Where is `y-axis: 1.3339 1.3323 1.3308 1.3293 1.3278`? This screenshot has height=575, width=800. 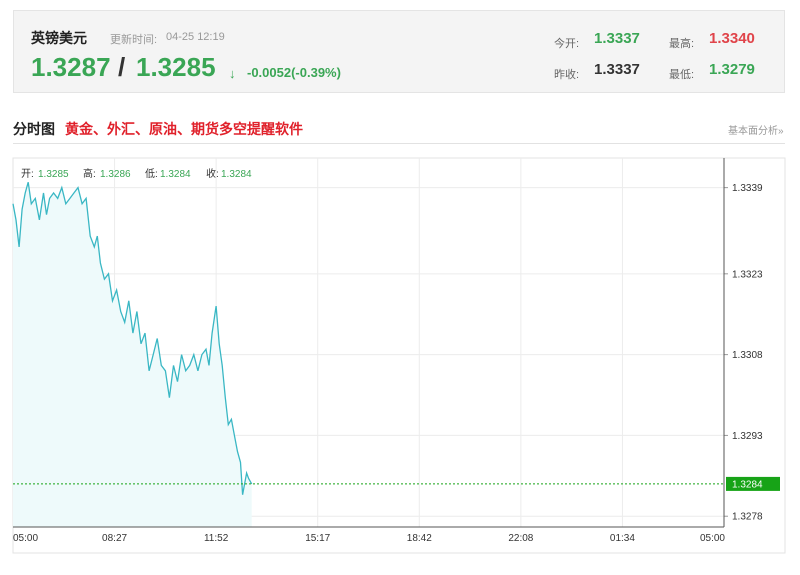
y-axis: 1.3339 1.3323 1.3308 1.3293 1.3278 is located at coordinates (743, 342).